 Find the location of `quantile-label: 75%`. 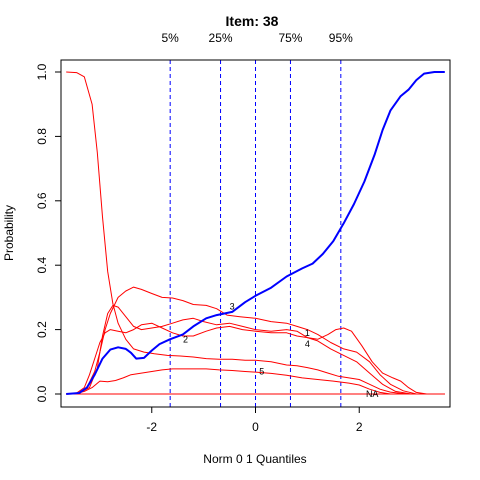

quantile-label: 75% is located at coordinates (290, 38).